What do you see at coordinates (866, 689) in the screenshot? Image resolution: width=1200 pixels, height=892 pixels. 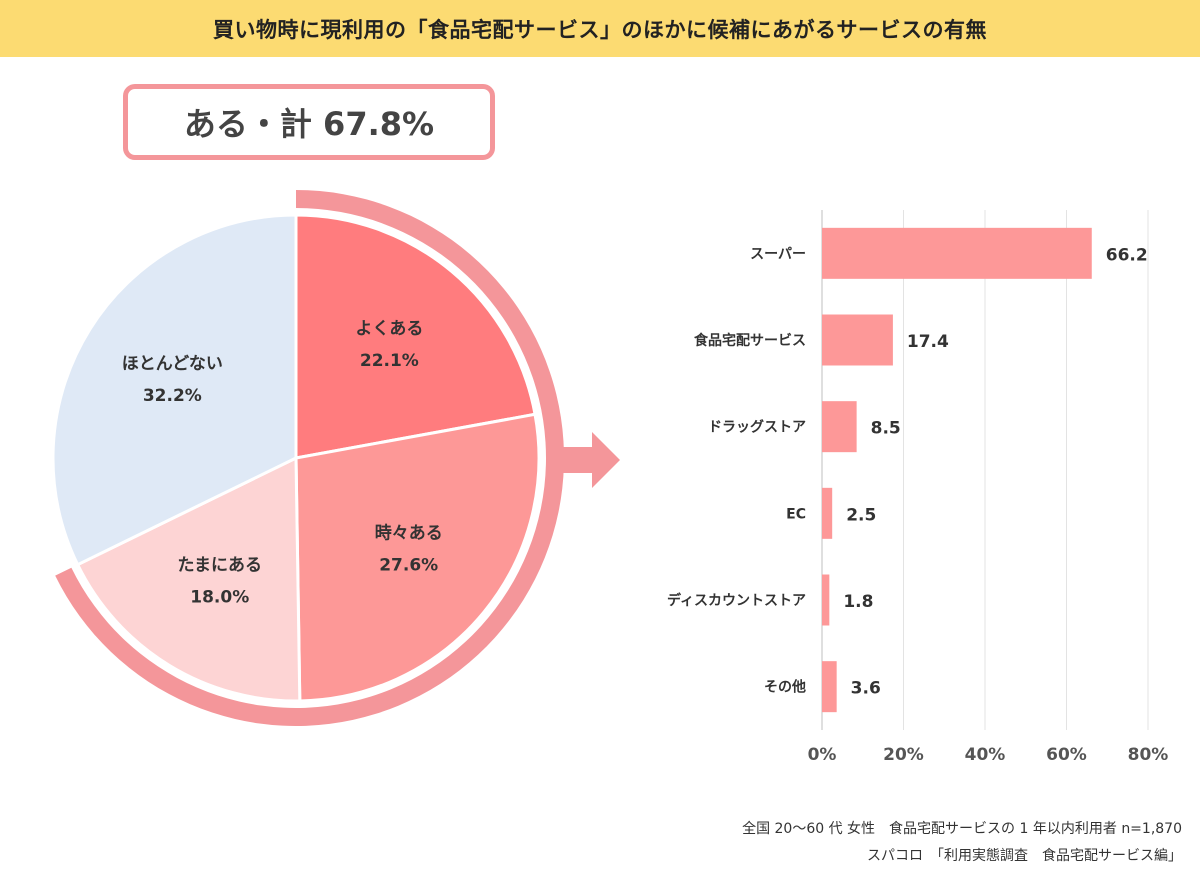 I see `bar-value-label: 3.6` at bounding box center [866, 689].